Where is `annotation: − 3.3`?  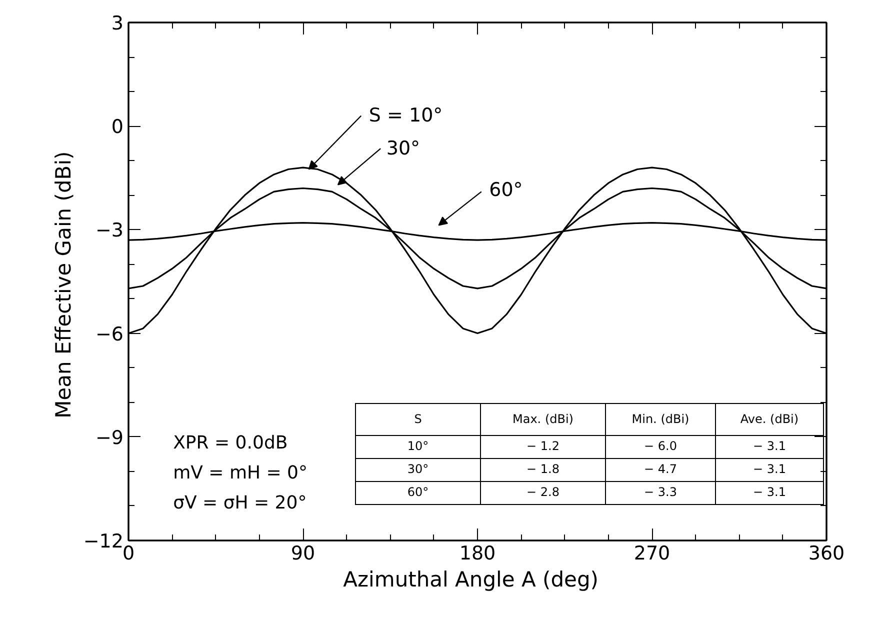 annotation: − 3.3 is located at coordinates (661, 493).